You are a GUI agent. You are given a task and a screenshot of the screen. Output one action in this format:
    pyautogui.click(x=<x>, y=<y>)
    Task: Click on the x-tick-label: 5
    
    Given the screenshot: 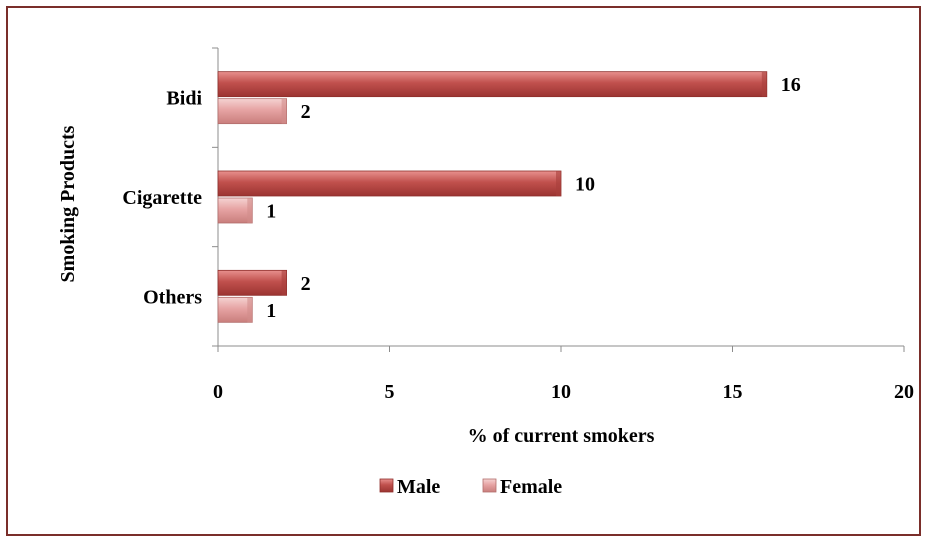 What is the action you would take?
    pyautogui.click(x=390, y=392)
    